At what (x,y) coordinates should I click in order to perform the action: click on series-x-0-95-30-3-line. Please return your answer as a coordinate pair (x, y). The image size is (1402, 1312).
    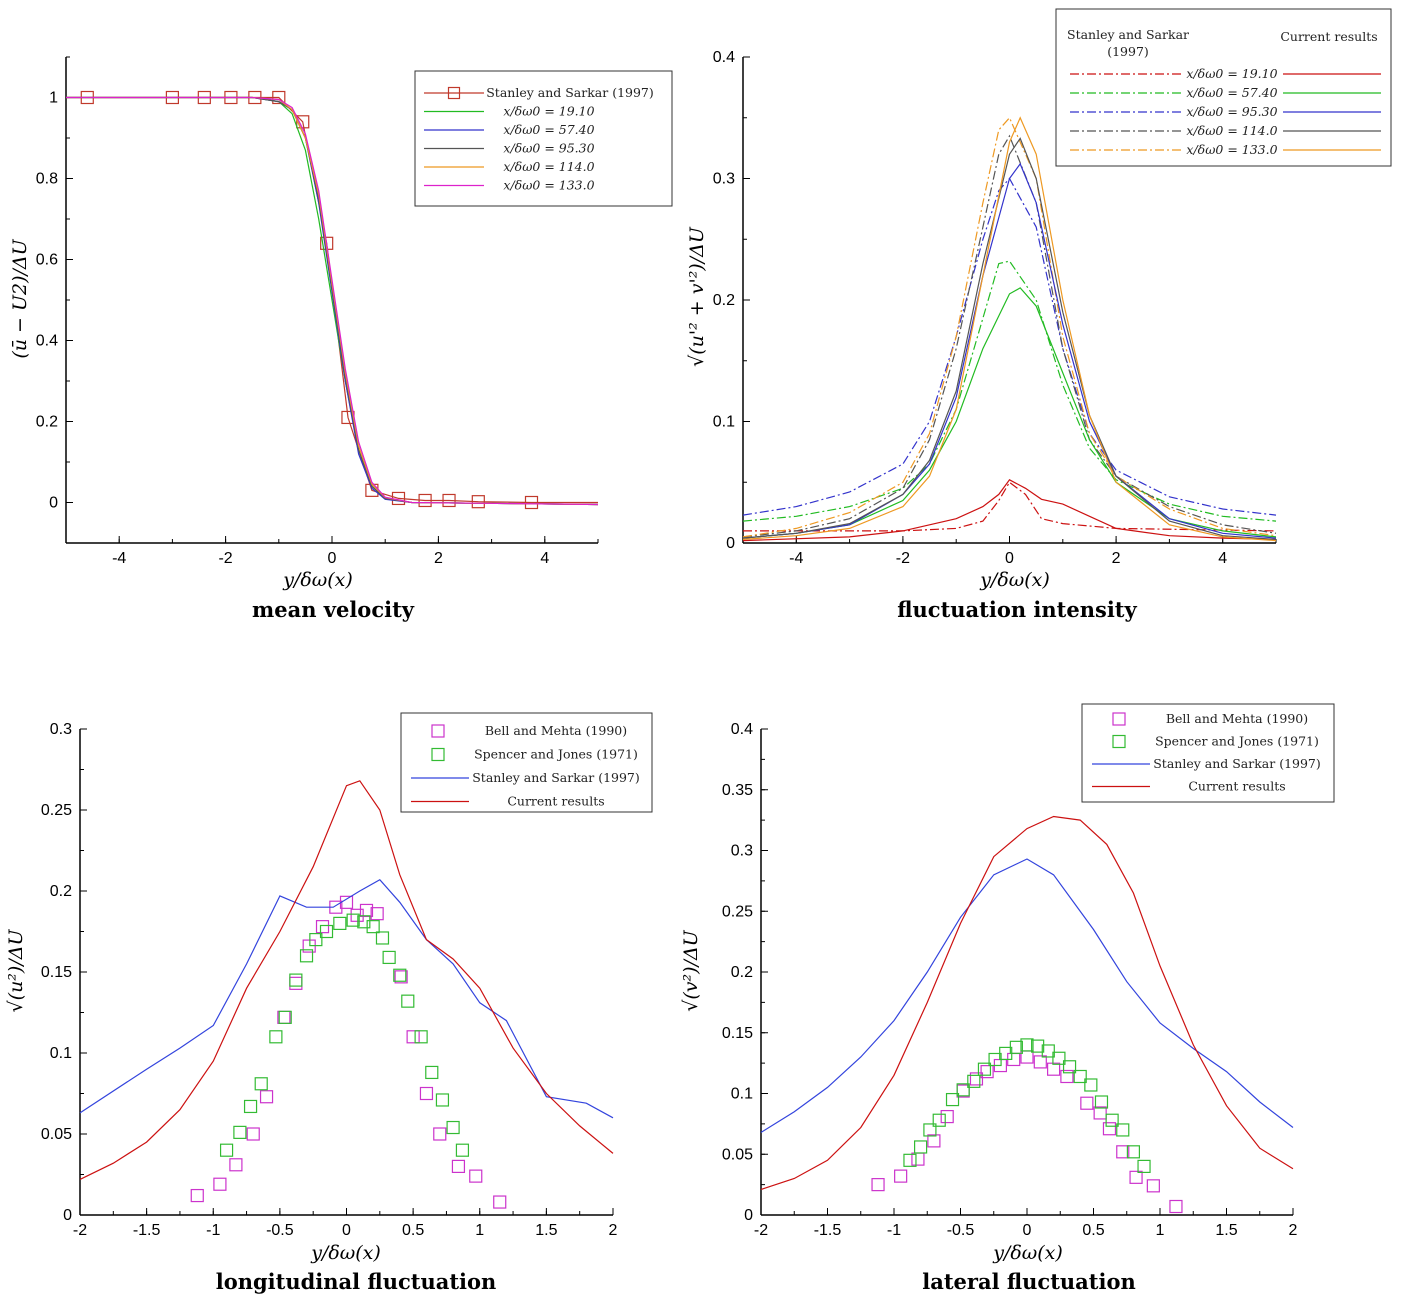
    Looking at the image, I should click on (332, 301).